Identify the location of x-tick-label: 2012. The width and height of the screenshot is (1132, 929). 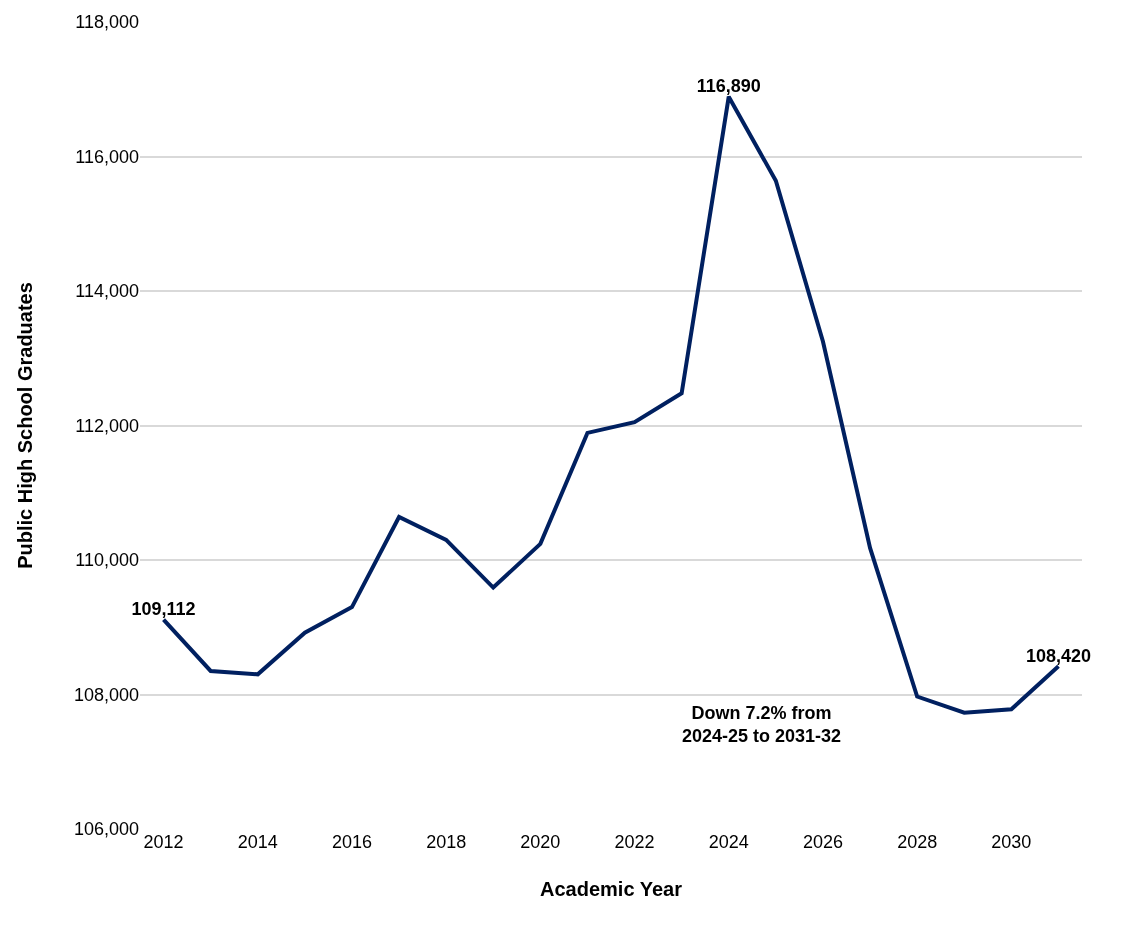
(163, 842).